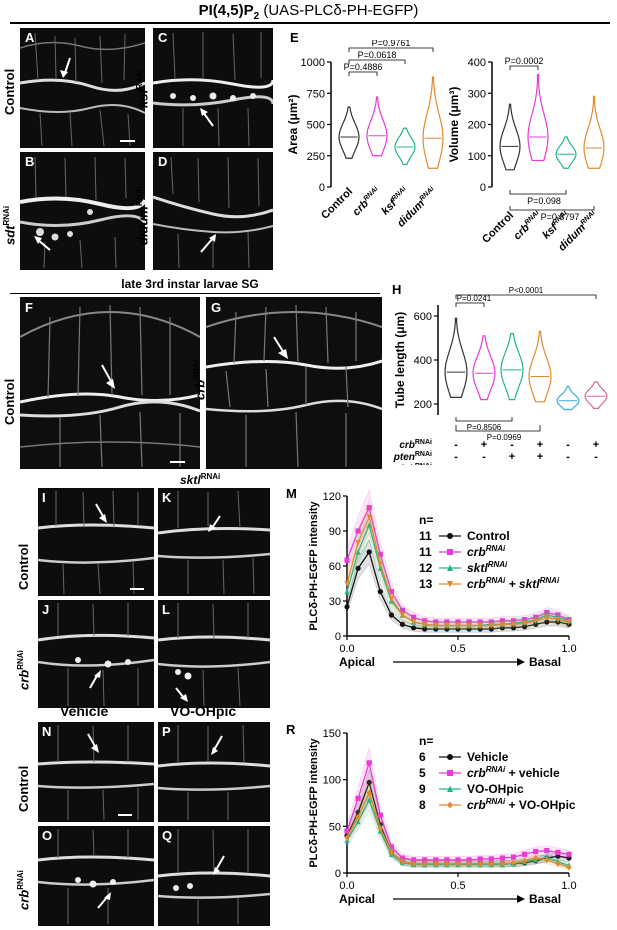 This screenshot has width=617, height=930. I want to click on y-tick-label: 150, so click(332, 734).